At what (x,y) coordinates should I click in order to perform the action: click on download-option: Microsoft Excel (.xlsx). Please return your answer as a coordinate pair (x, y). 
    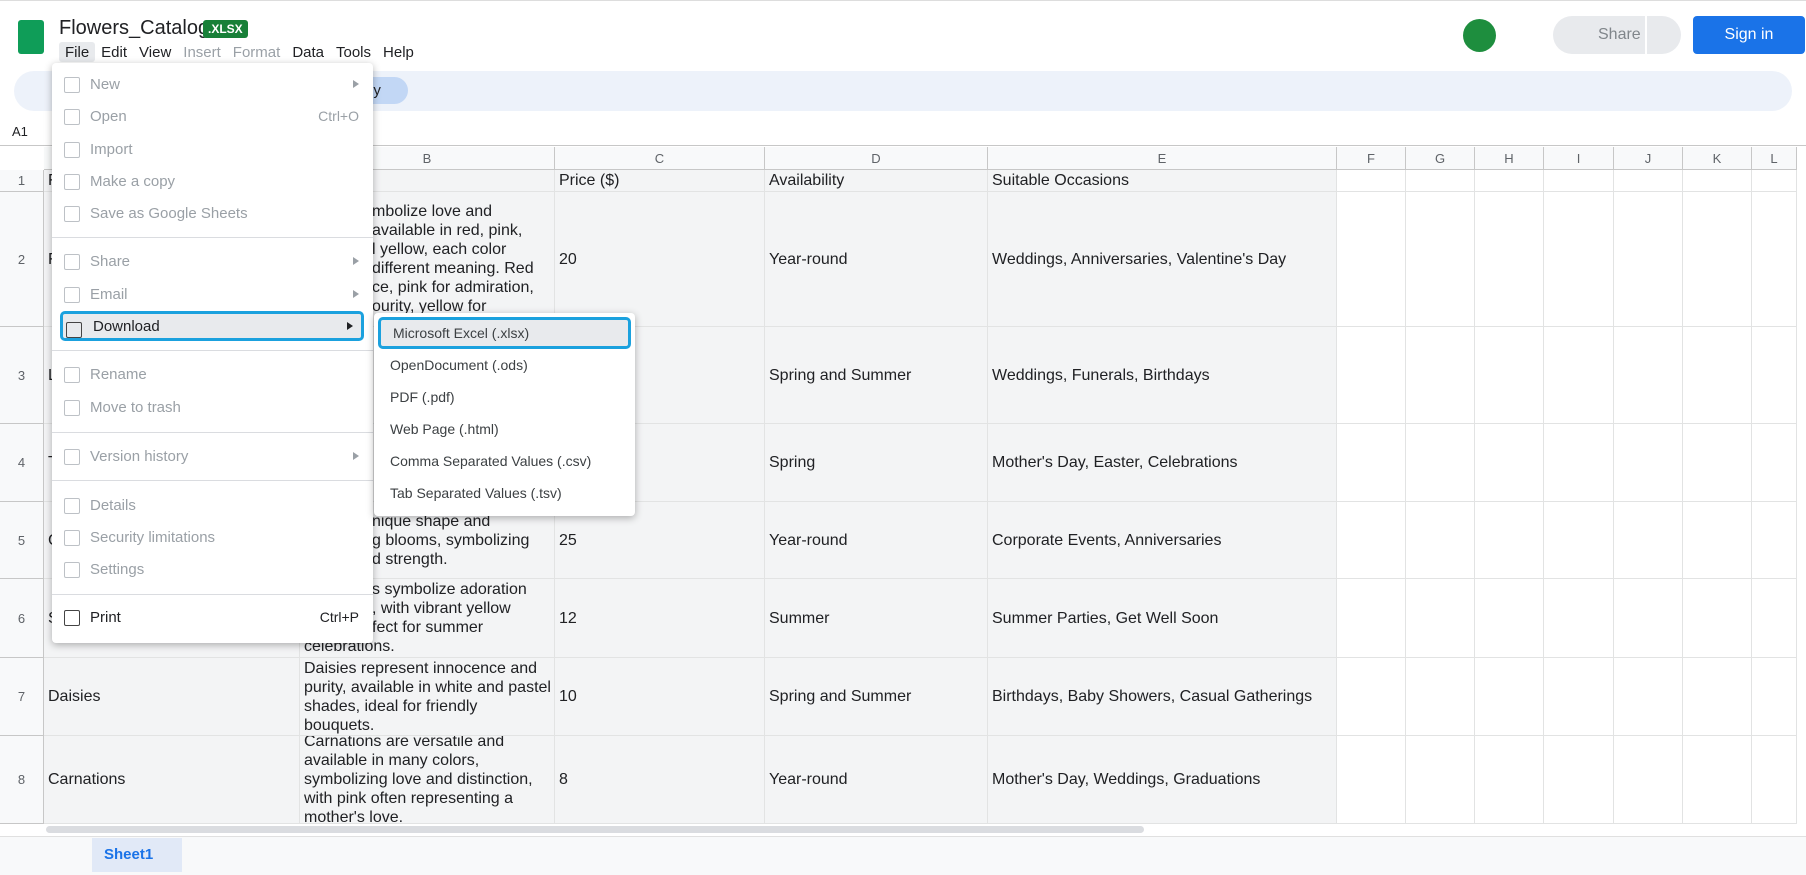
    Looking at the image, I should click on (504, 333).